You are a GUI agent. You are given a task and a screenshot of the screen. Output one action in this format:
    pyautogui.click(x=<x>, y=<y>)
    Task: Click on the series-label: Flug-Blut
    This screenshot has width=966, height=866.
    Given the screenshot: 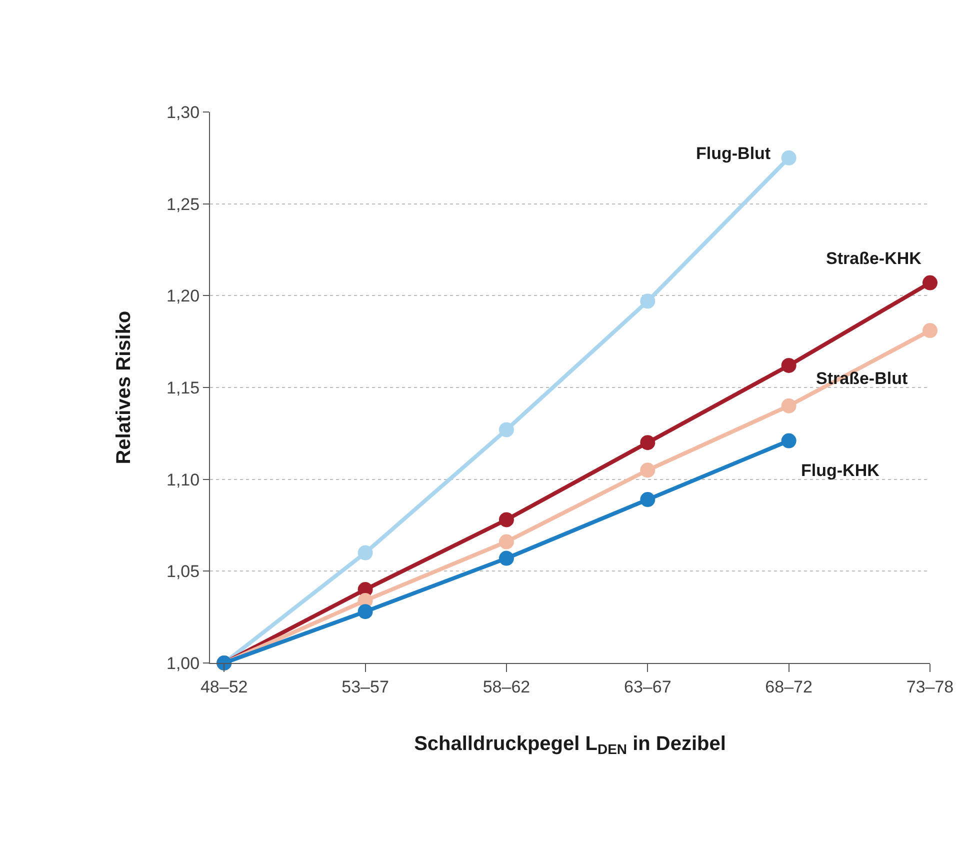 What is the action you would take?
    pyautogui.click(x=733, y=153)
    